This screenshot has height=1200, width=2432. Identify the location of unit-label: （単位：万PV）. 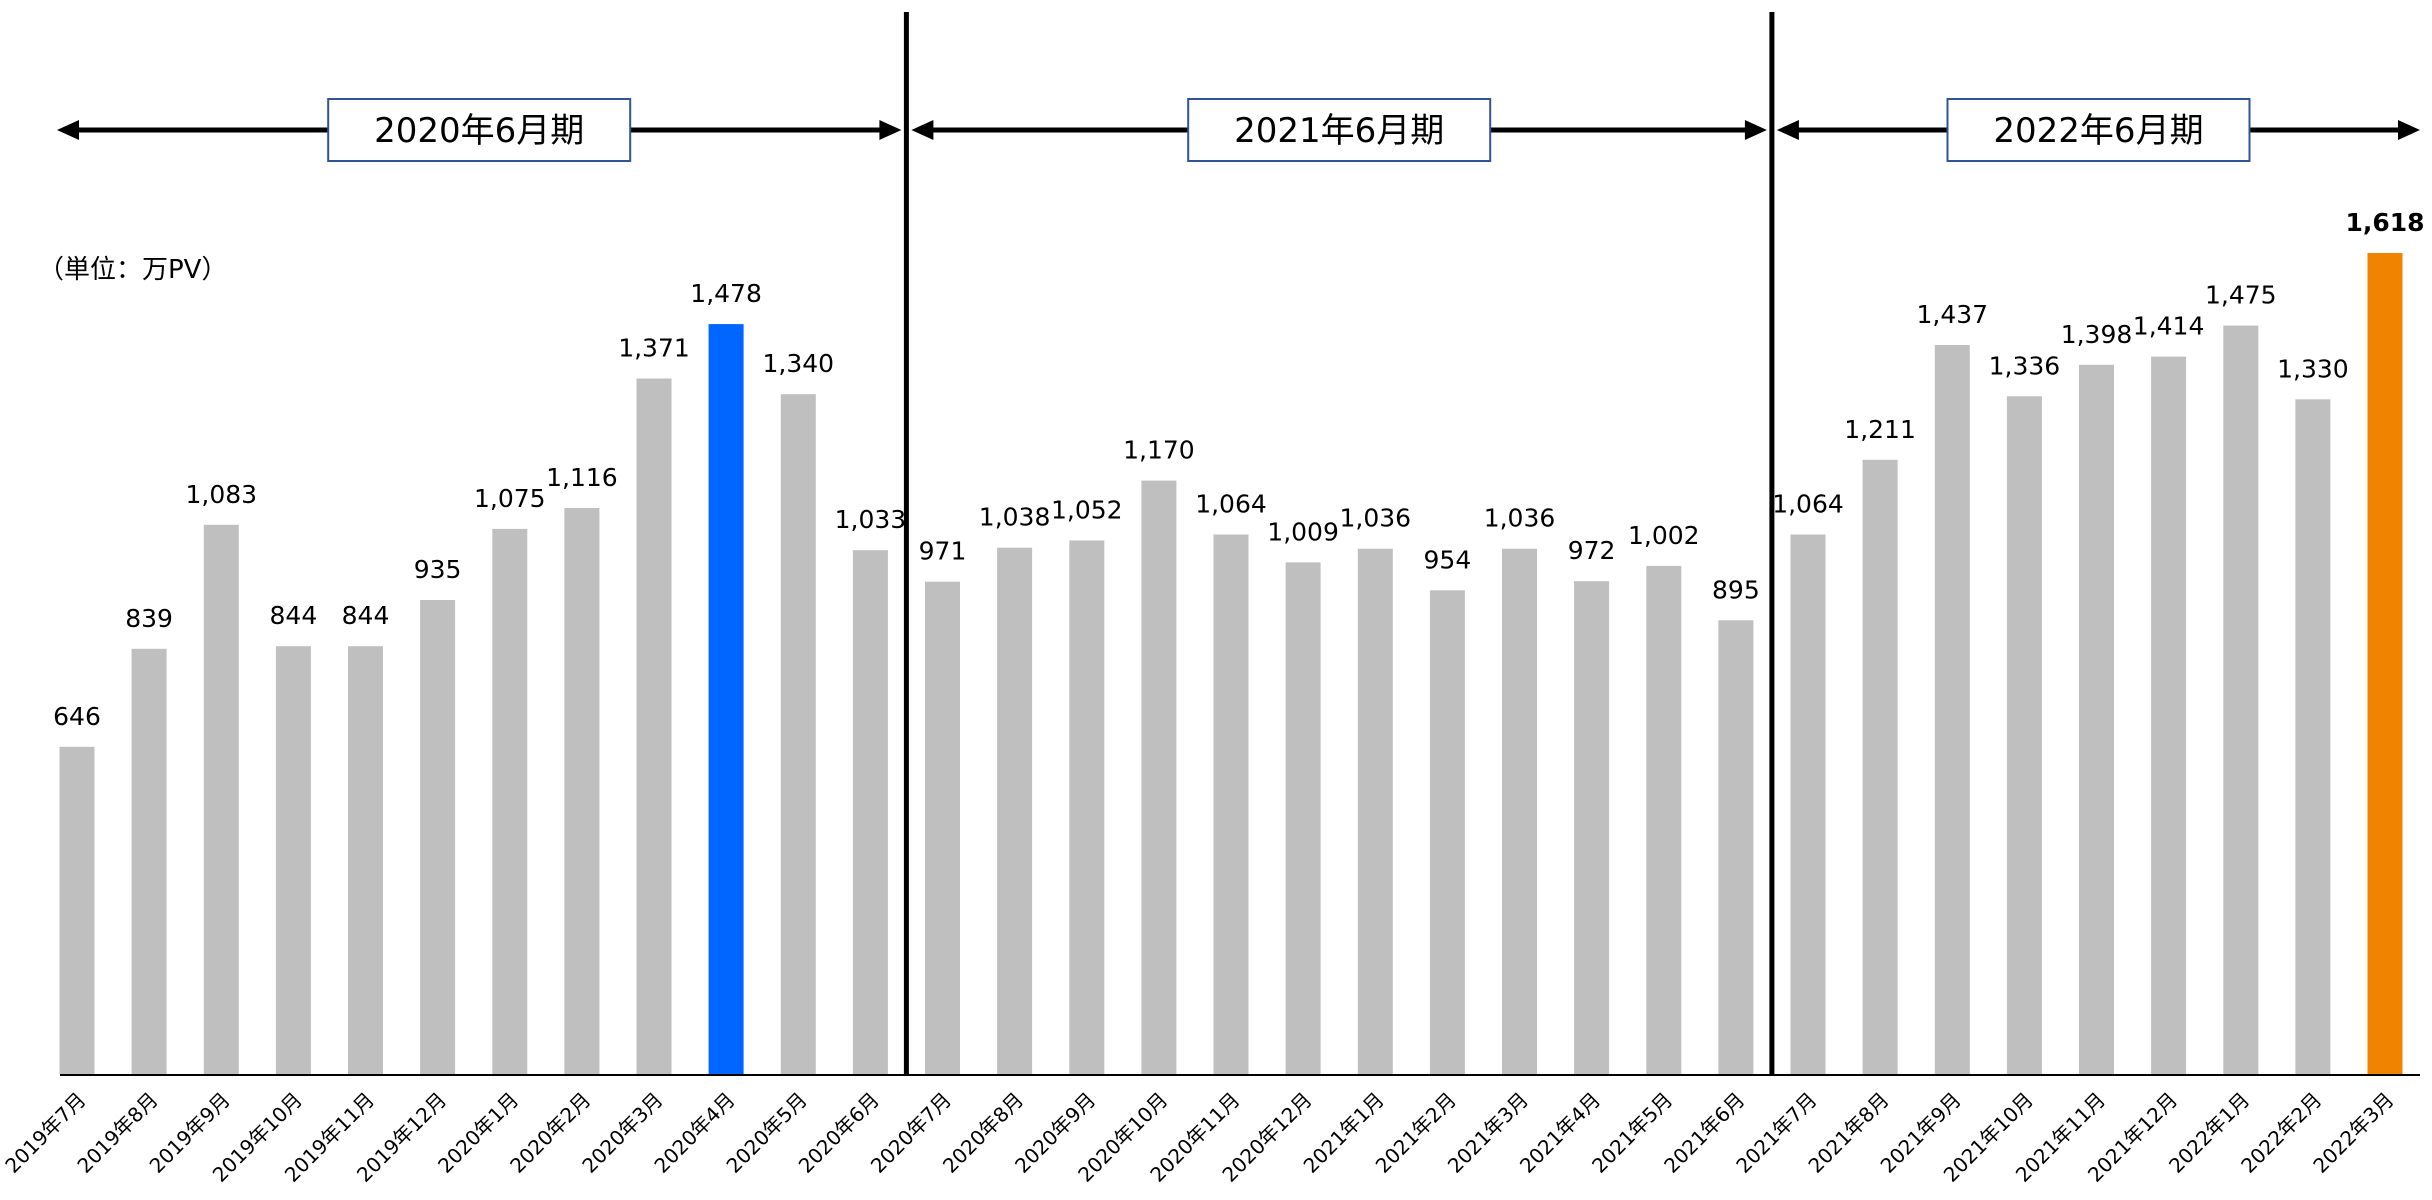
(132, 270).